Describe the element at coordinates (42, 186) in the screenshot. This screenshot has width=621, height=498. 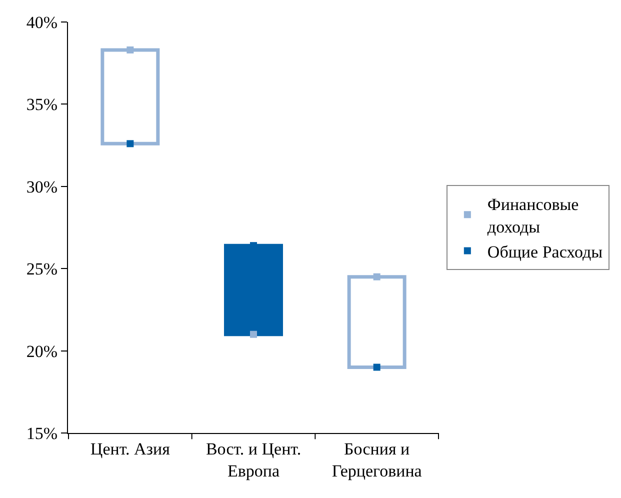
I see `y-tick-label: 30%` at that location.